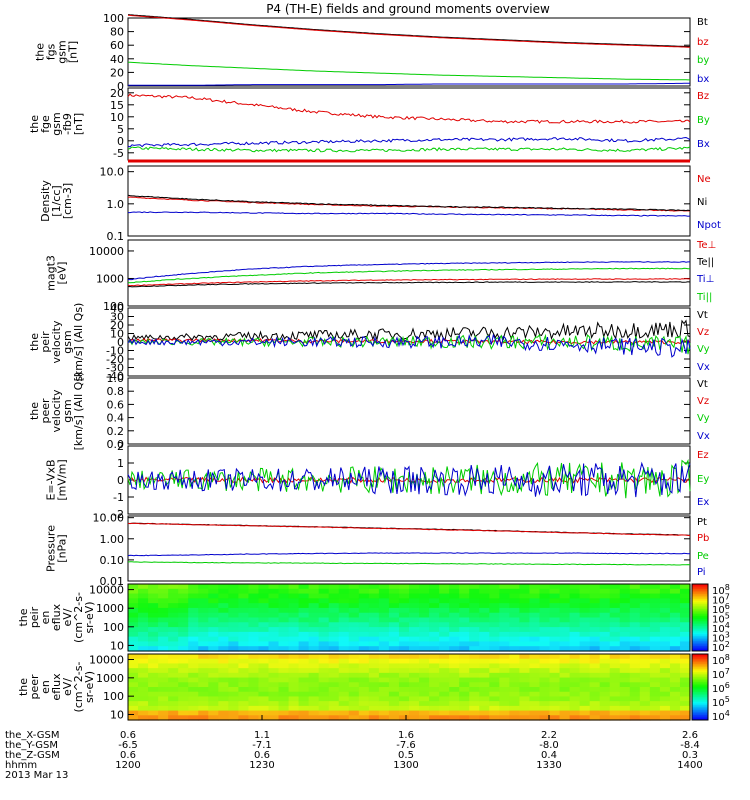 The image size is (750, 800). Describe the element at coordinates (721, 674) in the screenshot. I see `colorbar-tick-label: 107` at that location.